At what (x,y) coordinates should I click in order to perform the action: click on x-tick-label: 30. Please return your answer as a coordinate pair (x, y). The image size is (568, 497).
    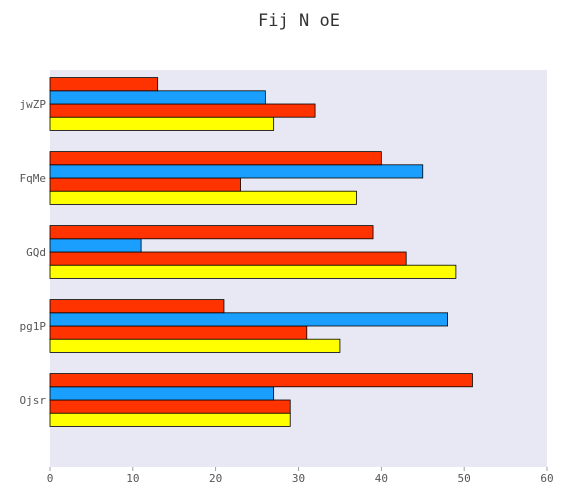
    Looking at the image, I should click on (298, 478).